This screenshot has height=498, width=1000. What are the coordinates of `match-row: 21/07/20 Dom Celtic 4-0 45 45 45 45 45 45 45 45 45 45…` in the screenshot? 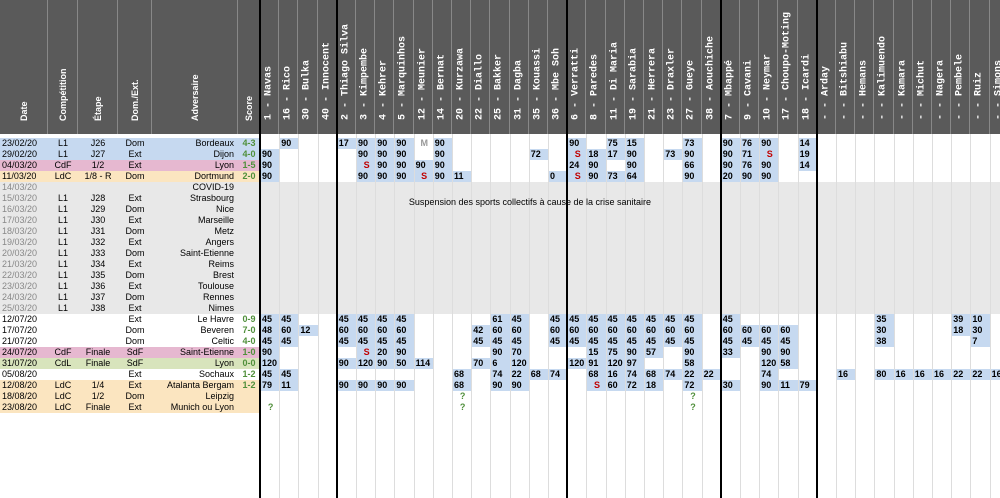 It's located at (500, 341).